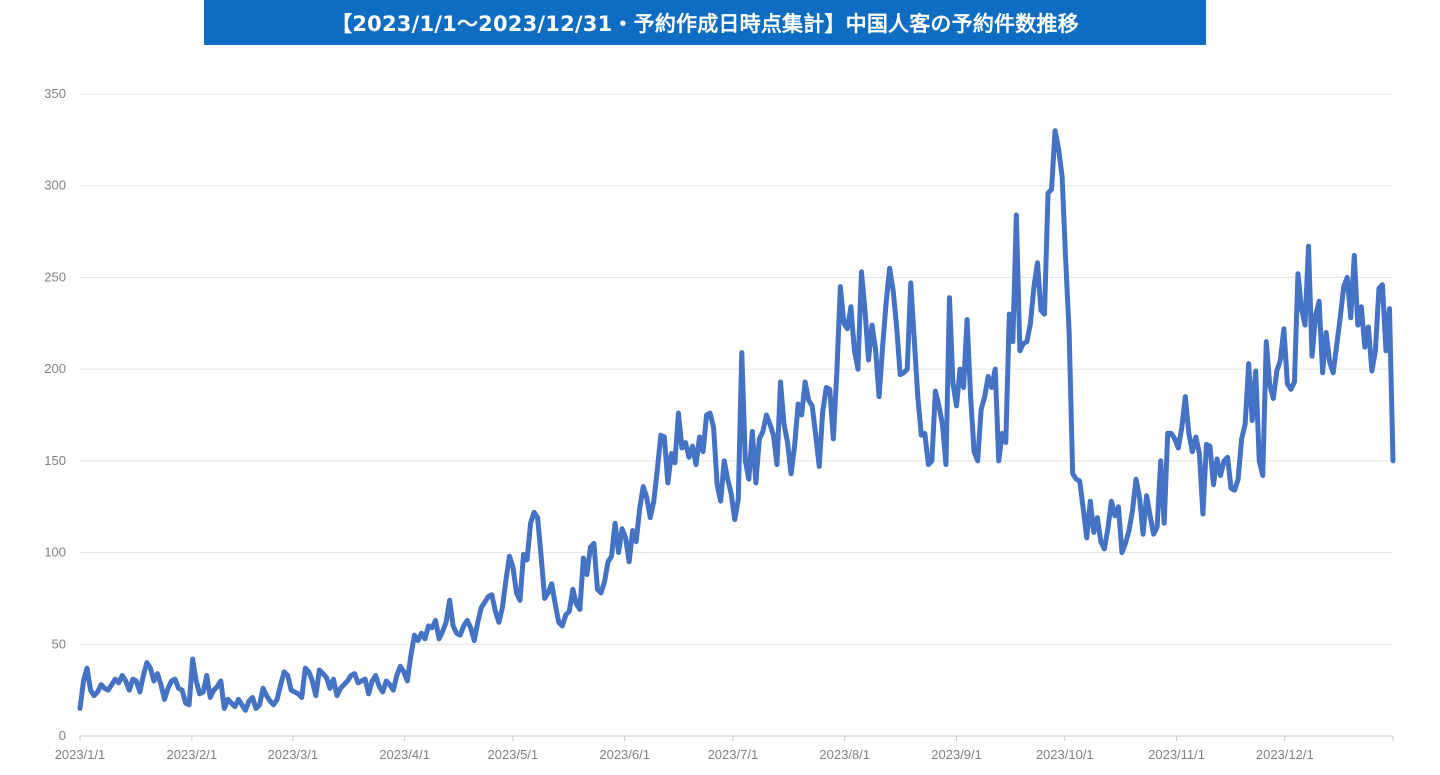 The image size is (1440, 775). I want to click on y-axis-ticks: 0 50 100 150 200 250 300 350, so click(55, 414).